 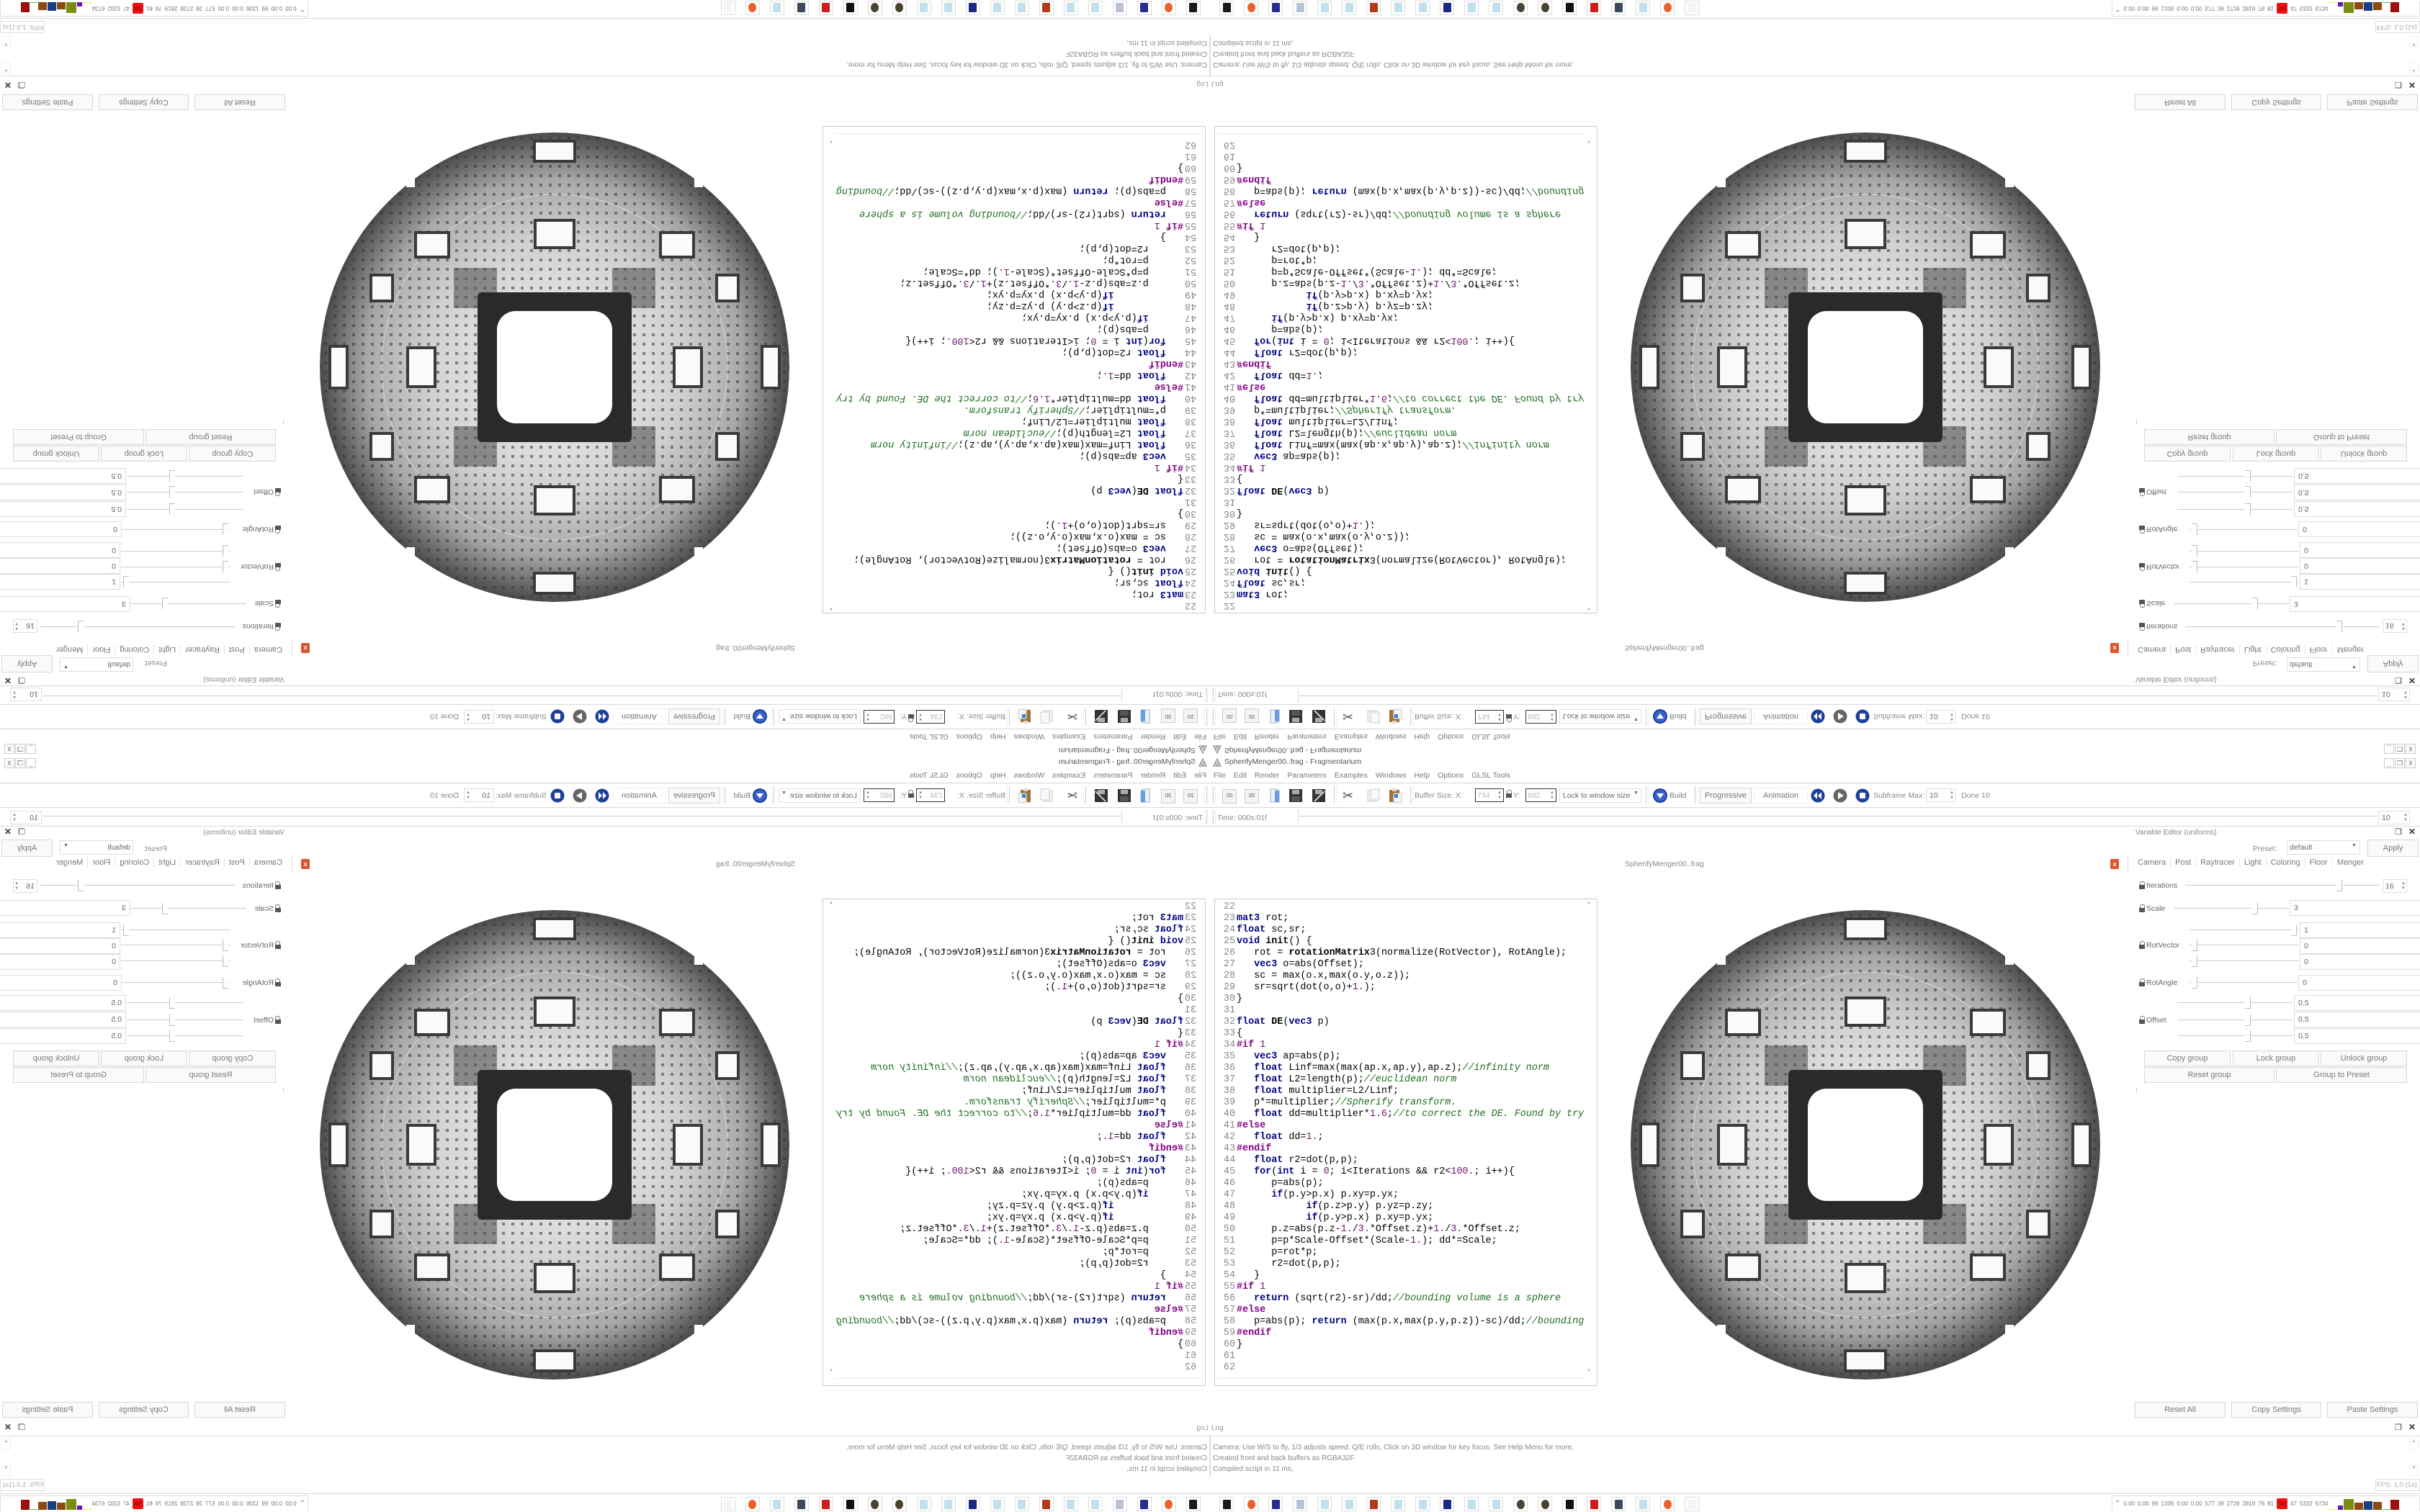 I want to click on rotangle-input: 0, so click(x=2359, y=983).